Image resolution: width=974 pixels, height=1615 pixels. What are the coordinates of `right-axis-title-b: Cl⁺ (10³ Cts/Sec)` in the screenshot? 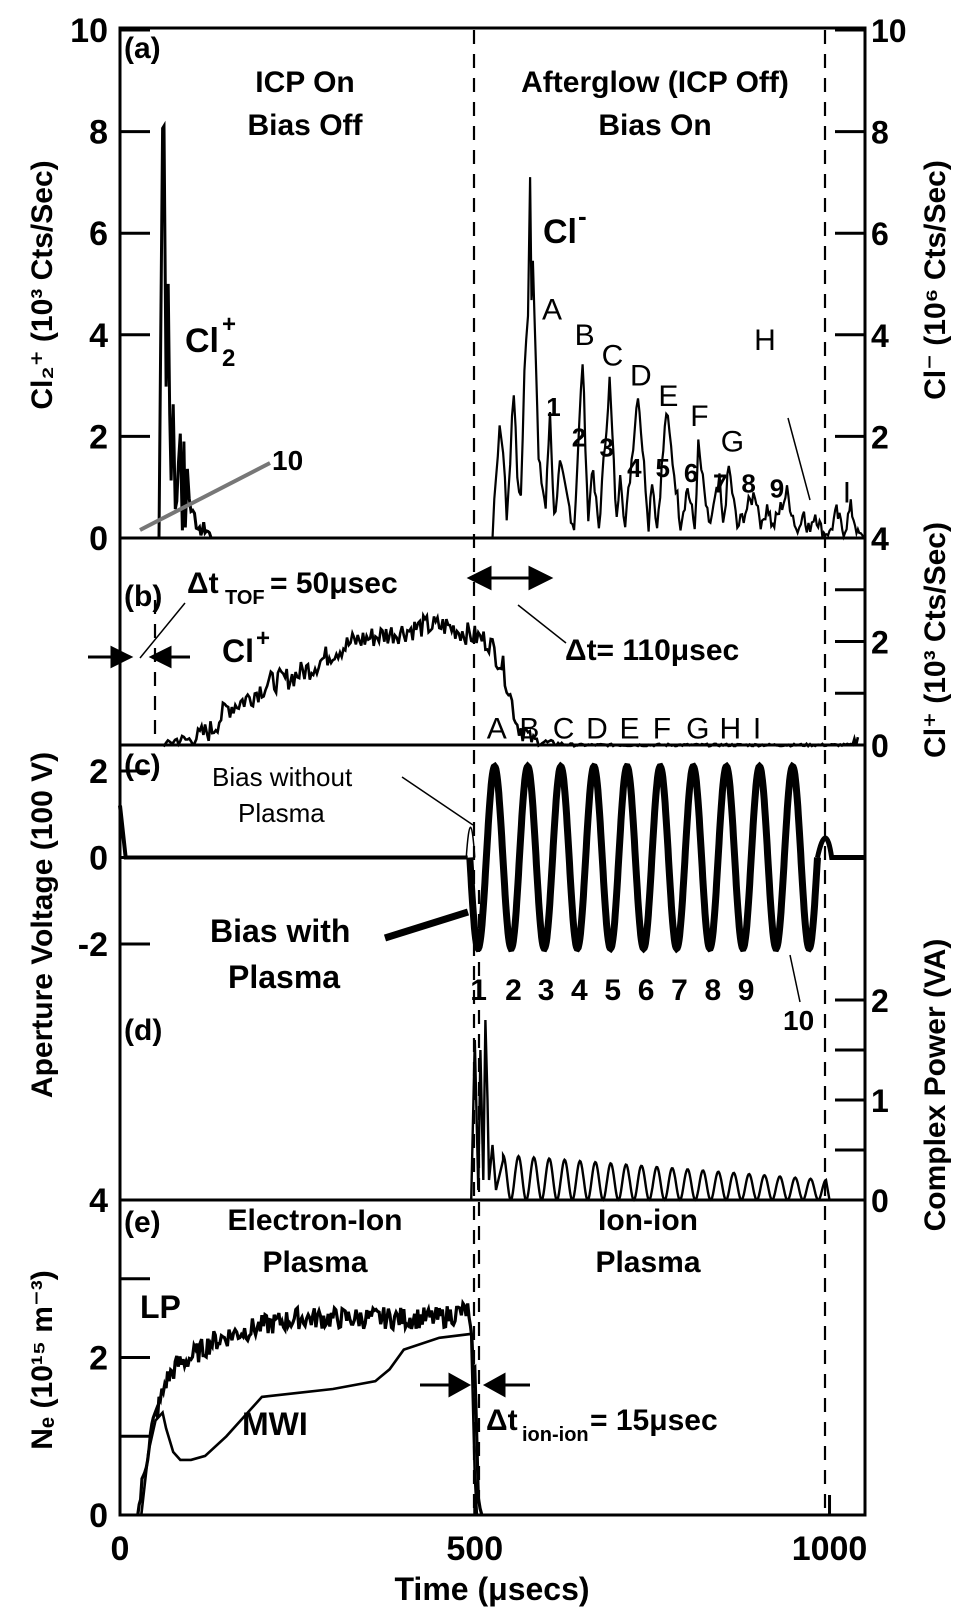 It's located at (935, 640).